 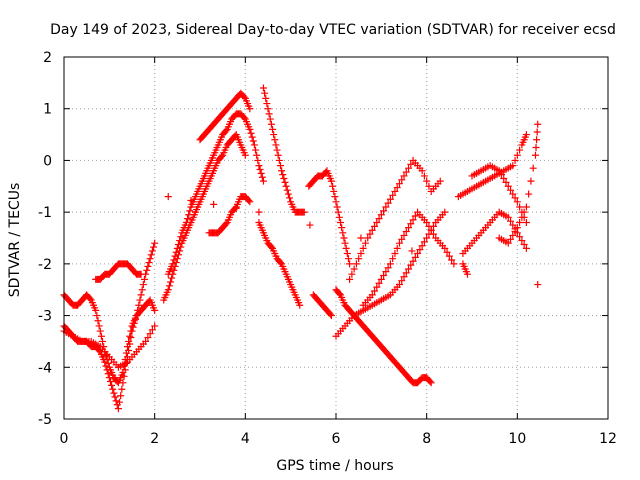 I want to click on x-tick-label: 10, so click(x=517, y=439).